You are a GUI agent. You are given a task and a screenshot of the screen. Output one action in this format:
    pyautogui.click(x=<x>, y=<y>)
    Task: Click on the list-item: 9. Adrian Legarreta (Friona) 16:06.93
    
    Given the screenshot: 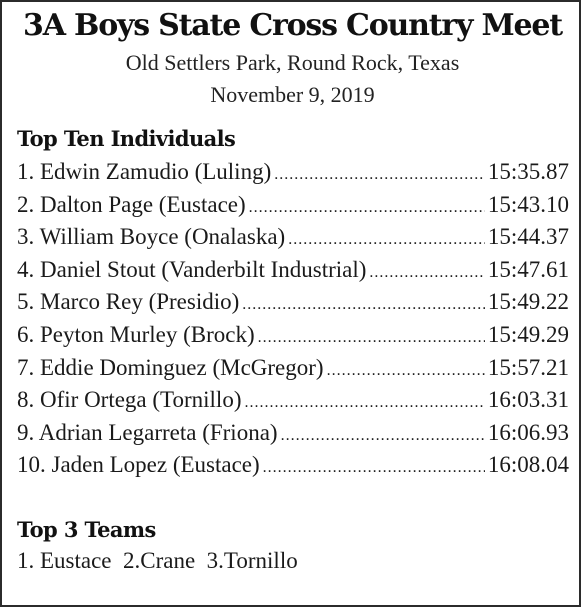 What is the action you would take?
    pyautogui.click(x=293, y=433)
    